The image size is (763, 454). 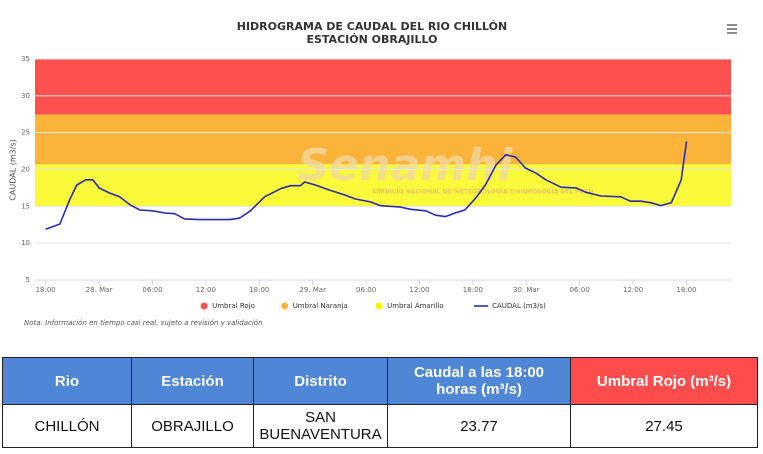 I want to click on table-cell: OBRAJILLO, so click(x=192, y=426).